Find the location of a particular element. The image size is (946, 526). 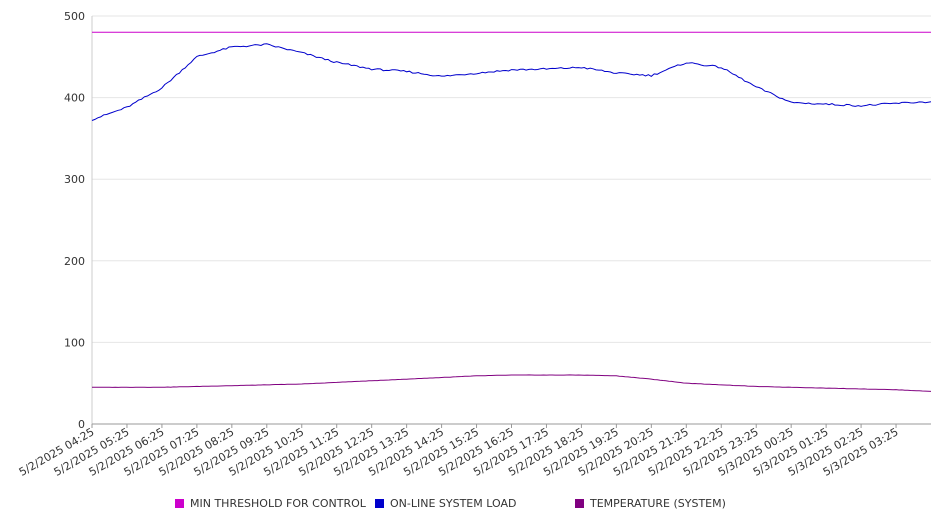

legend-label-min-threshold: MIN THRESHOLD FOR CONTROL is located at coordinates (278, 503).